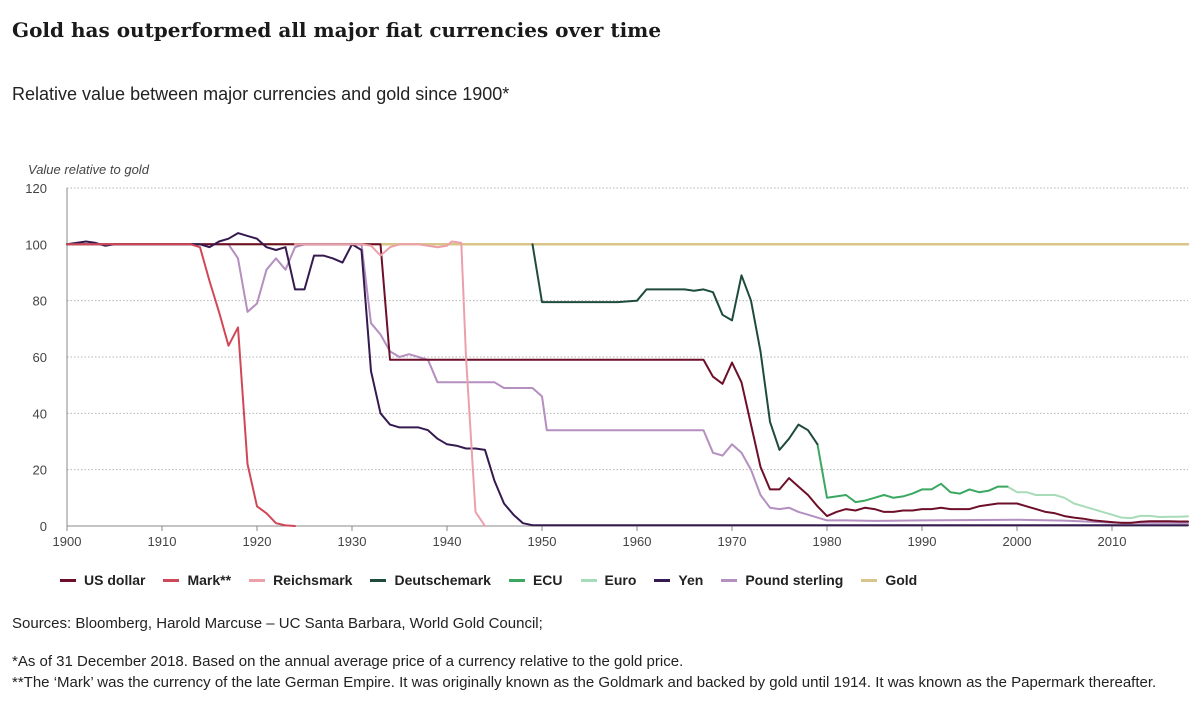 The width and height of the screenshot is (1200, 725). I want to click on x-tick-label: 1940, so click(447, 541).